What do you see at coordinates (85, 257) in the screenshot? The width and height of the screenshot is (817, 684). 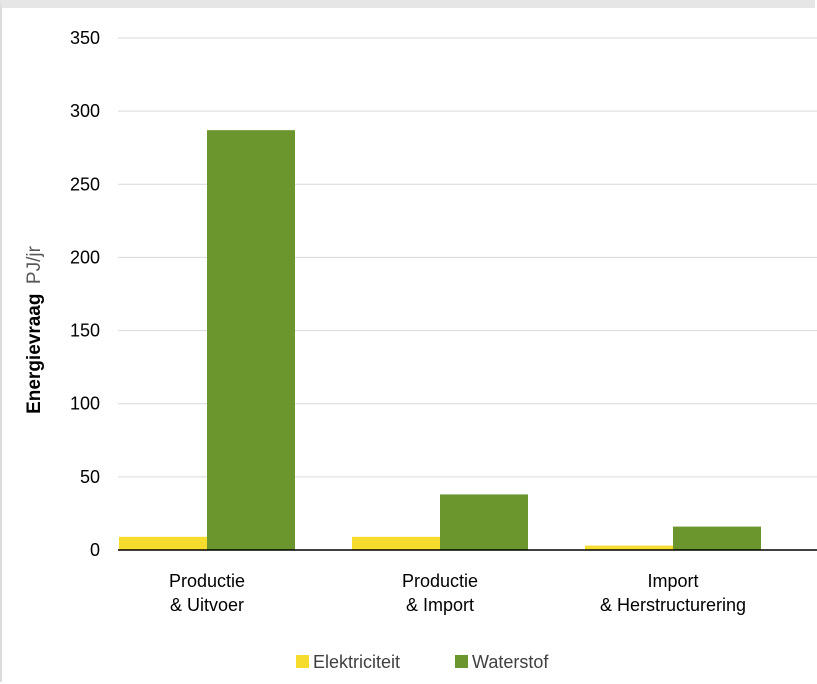 I see `y-tick-label: 200` at bounding box center [85, 257].